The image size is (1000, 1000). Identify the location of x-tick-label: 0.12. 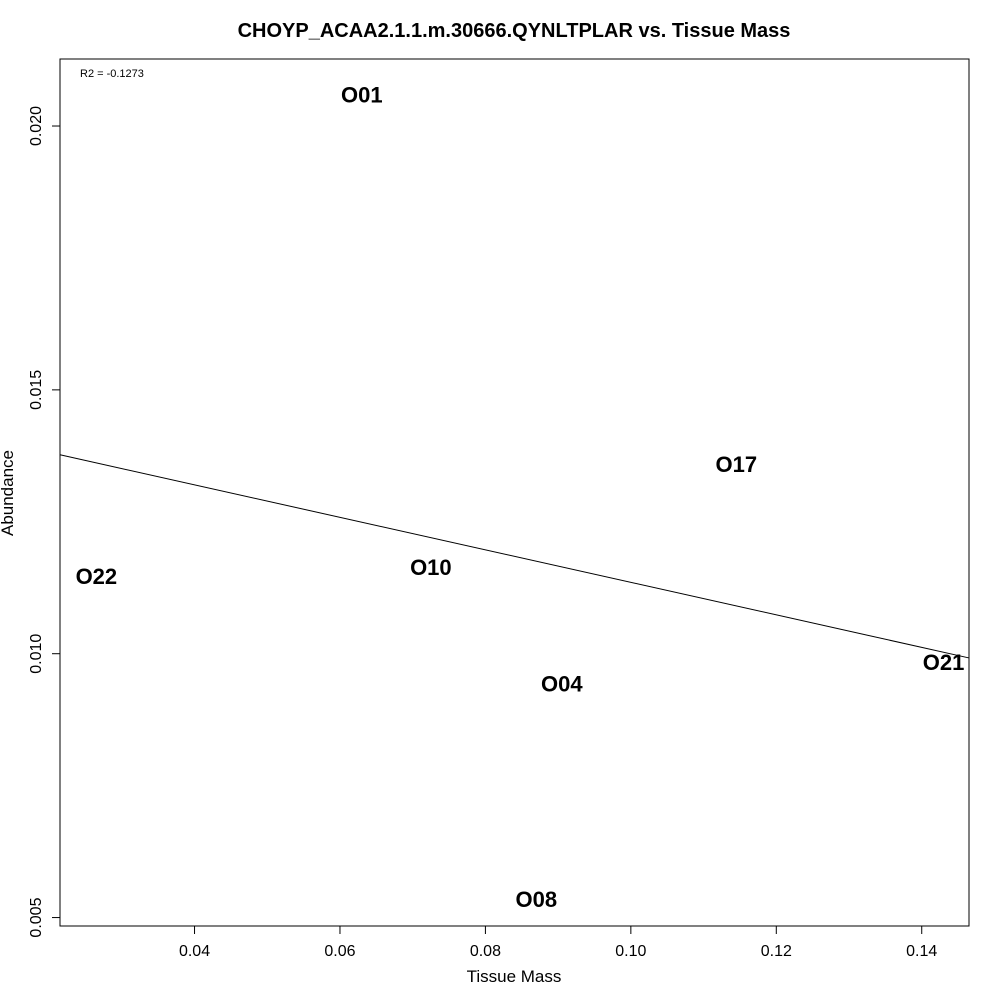
(776, 951).